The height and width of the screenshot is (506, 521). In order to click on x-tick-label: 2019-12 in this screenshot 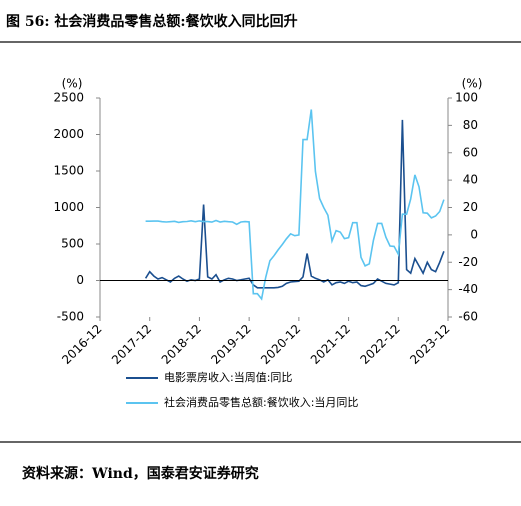, I will do `click(230, 344)`.